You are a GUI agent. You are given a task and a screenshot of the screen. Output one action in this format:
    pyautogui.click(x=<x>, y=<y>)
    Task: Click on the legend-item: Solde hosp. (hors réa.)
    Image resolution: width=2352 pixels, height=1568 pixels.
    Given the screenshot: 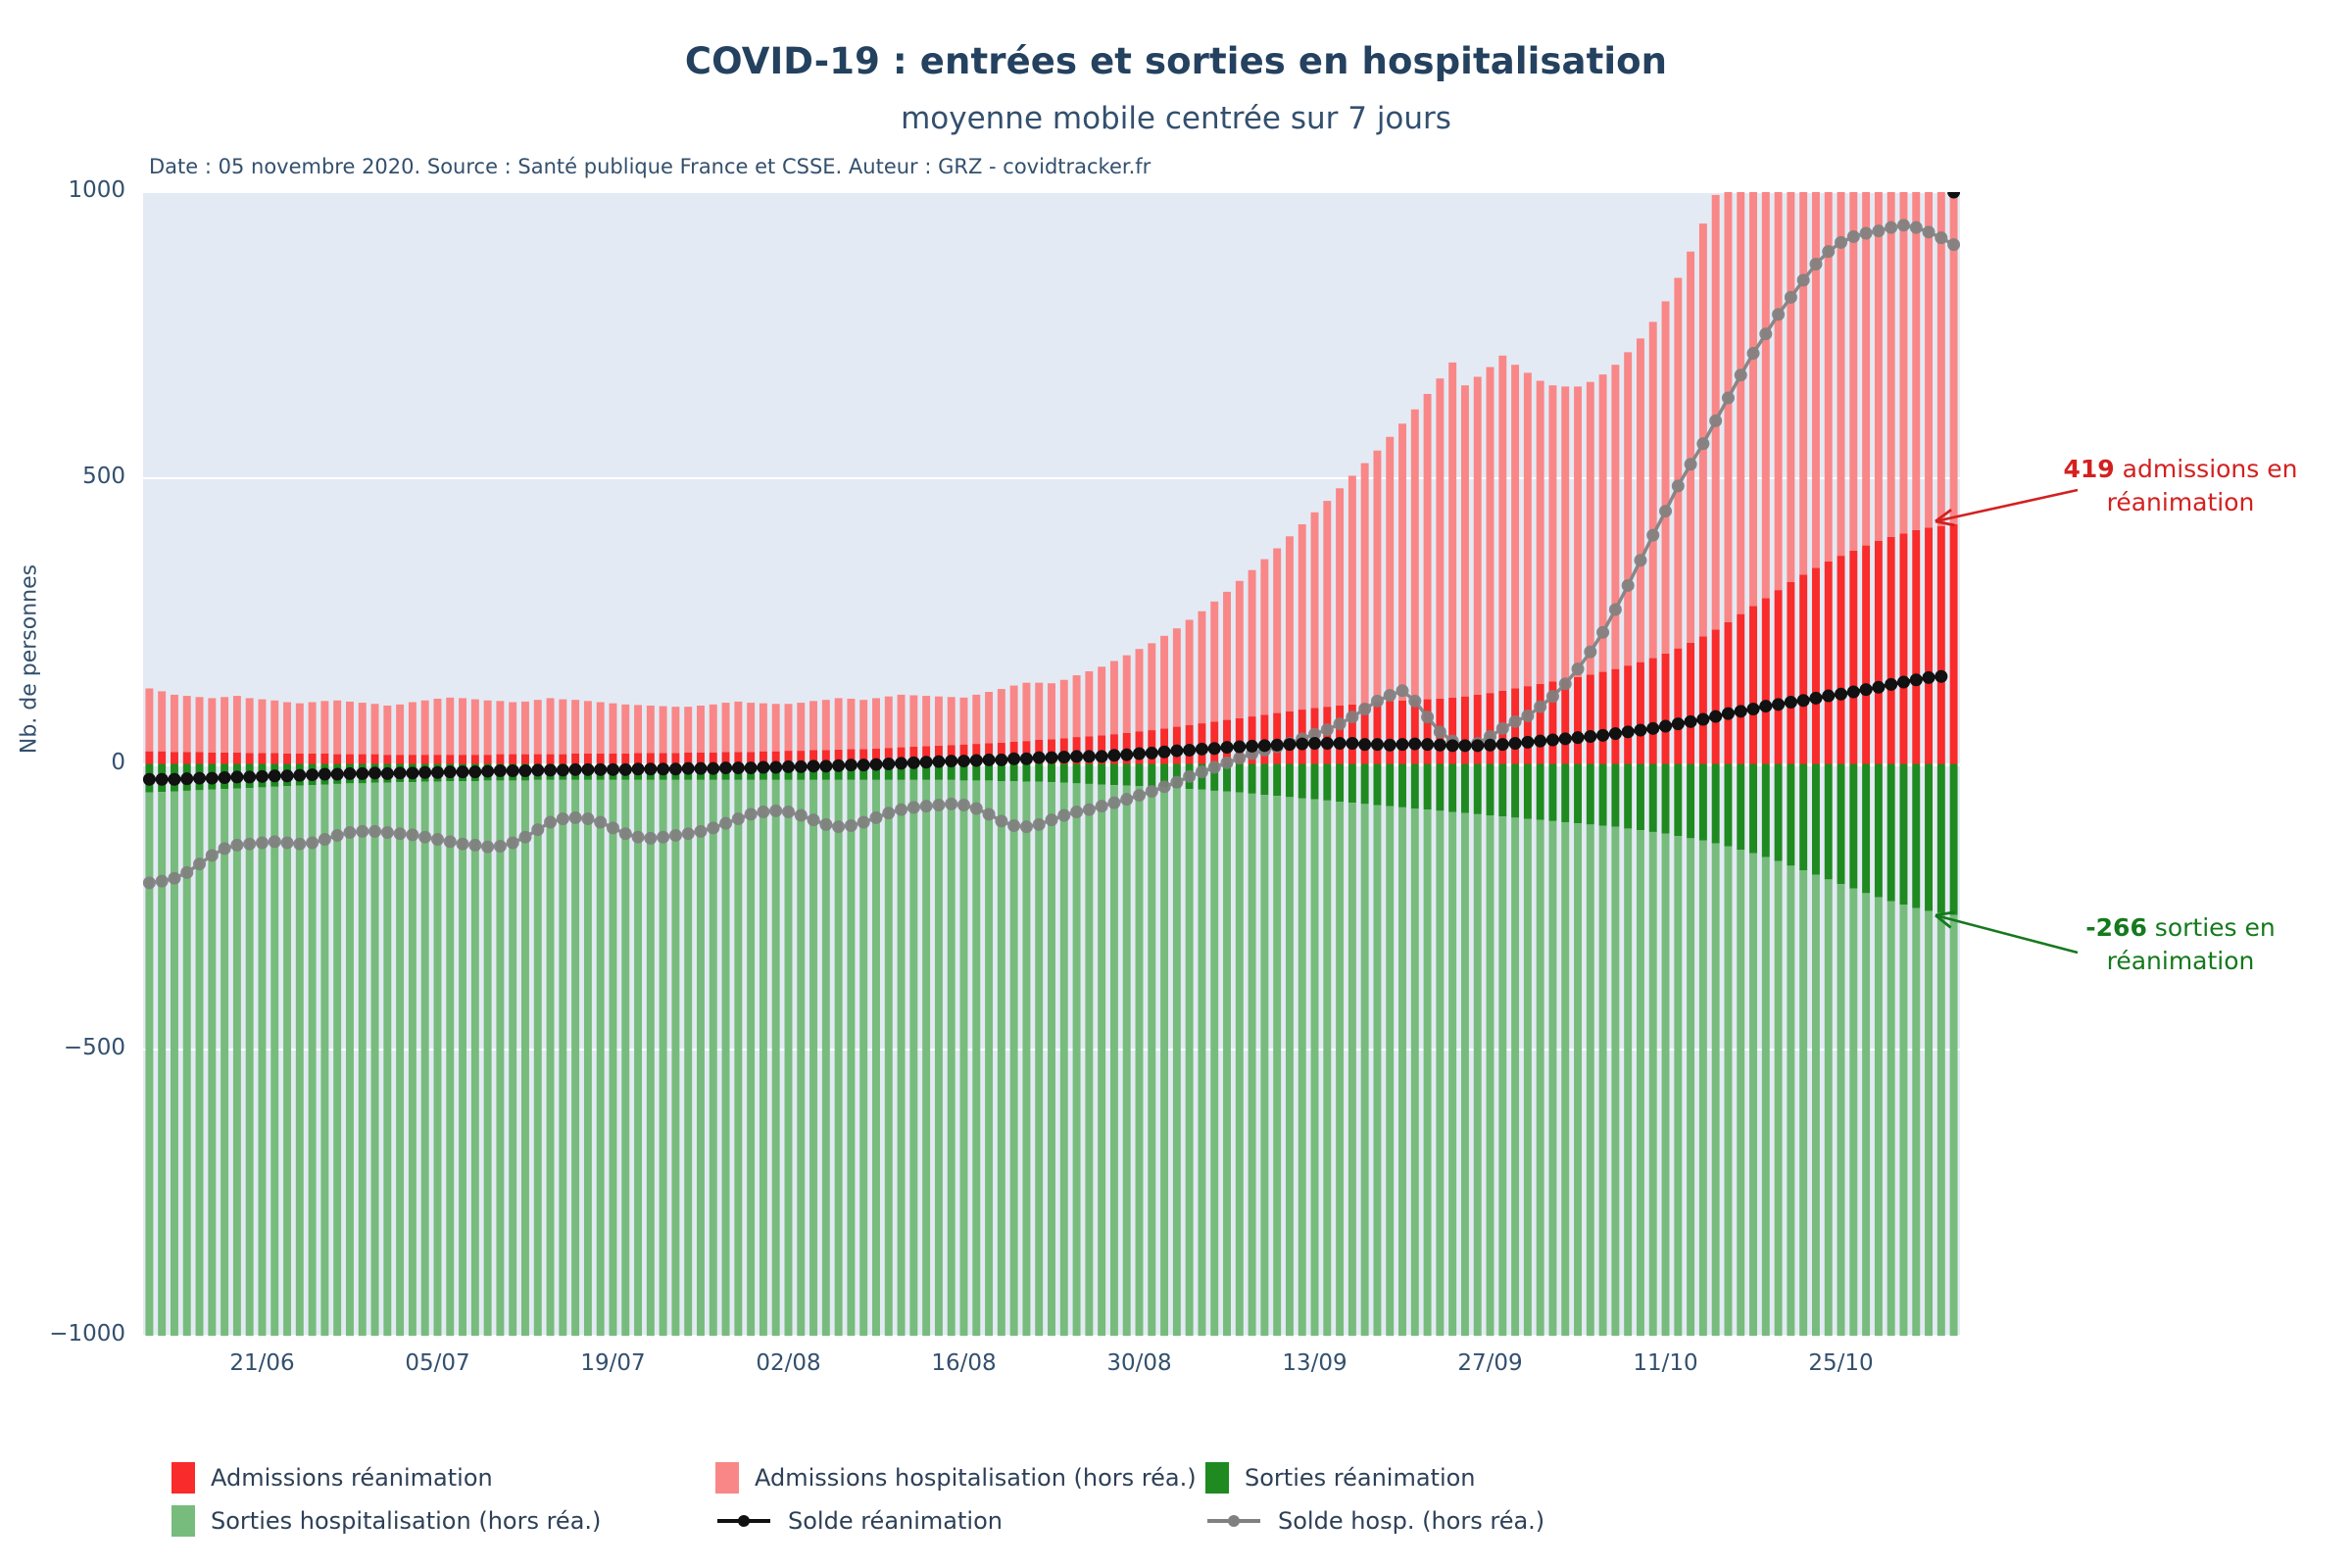 What is the action you would take?
    pyautogui.click(x=1460, y=1521)
    